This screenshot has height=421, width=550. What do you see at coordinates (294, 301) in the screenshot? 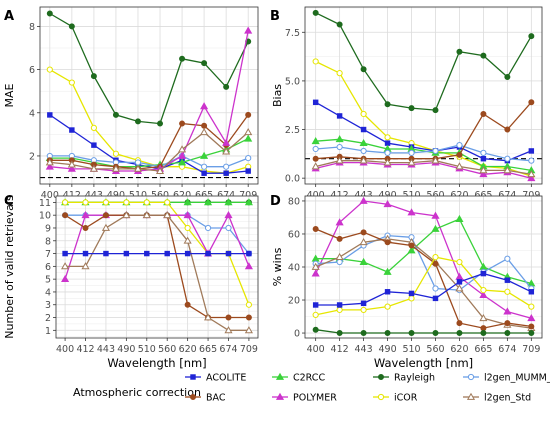
I see `y-tick-label: 20` at bounding box center [294, 301].